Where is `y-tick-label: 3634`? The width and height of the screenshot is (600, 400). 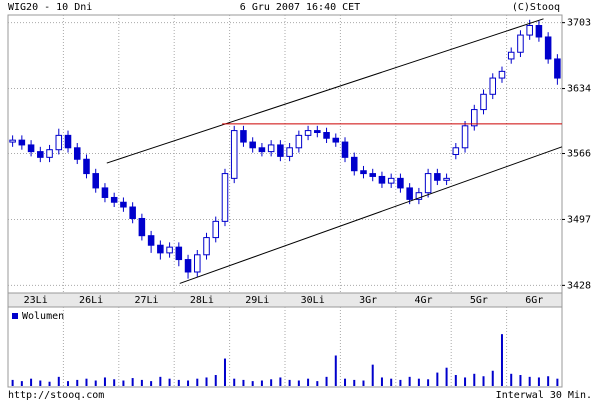 y-tick-label: 3634 is located at coordinates (579, 89).